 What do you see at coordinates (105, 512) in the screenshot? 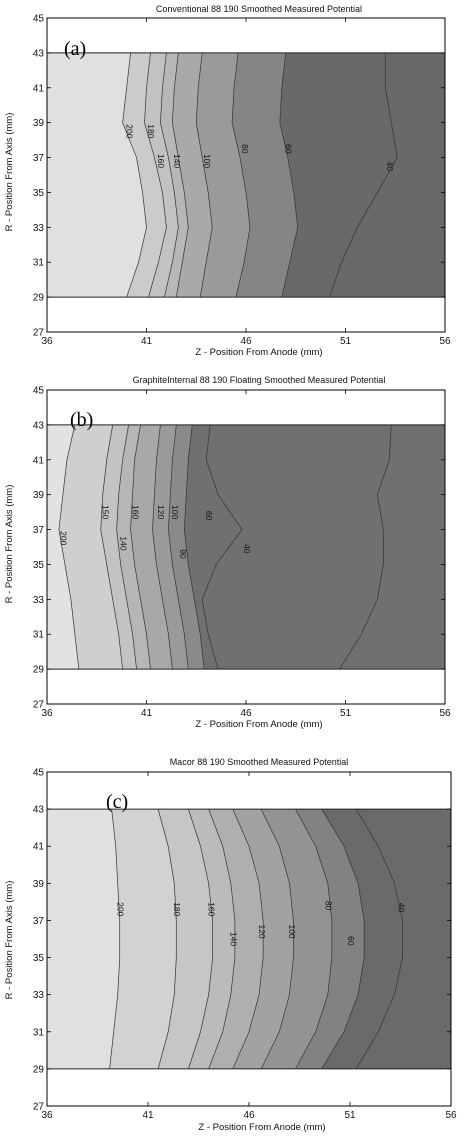
I see `contour-label: 150` at bounding box center [105, 512].